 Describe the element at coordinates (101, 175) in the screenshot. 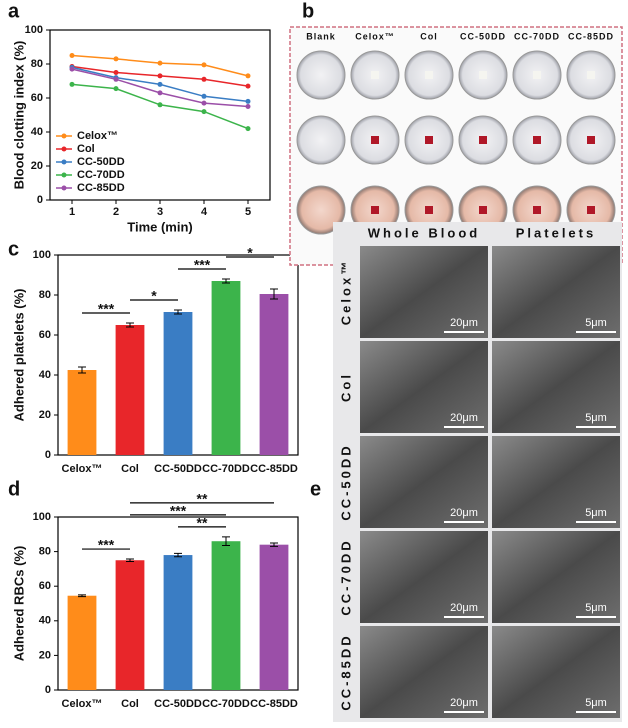

I see `legend-label: CC-70DD` at that location.